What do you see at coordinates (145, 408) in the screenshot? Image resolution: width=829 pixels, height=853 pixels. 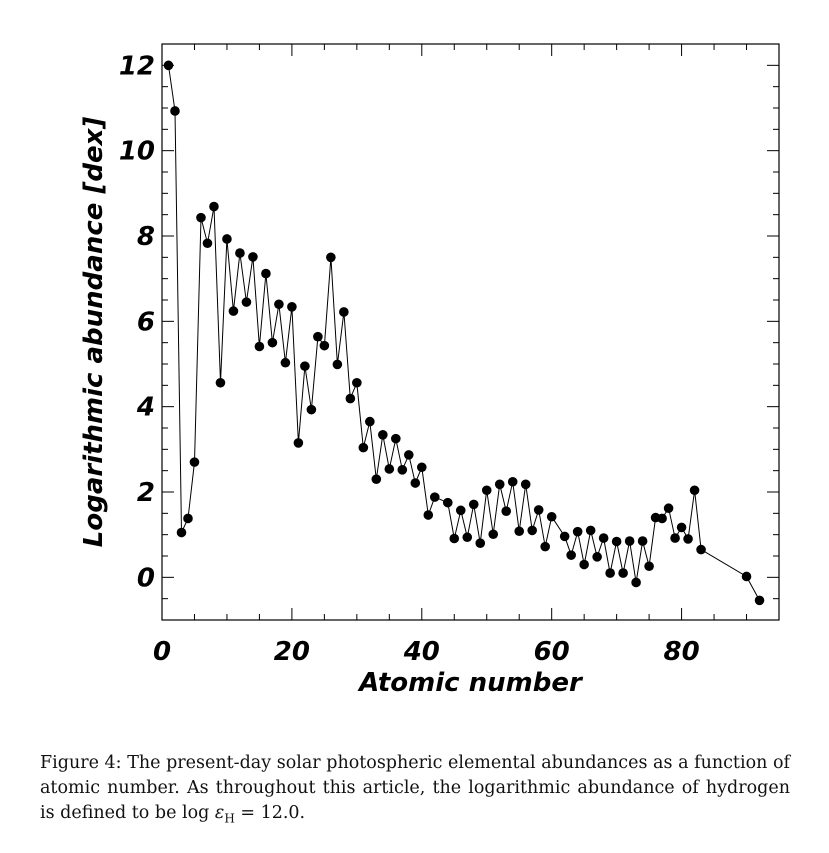 I see `y-tick-label: 4` at bounding box center [145, 408].